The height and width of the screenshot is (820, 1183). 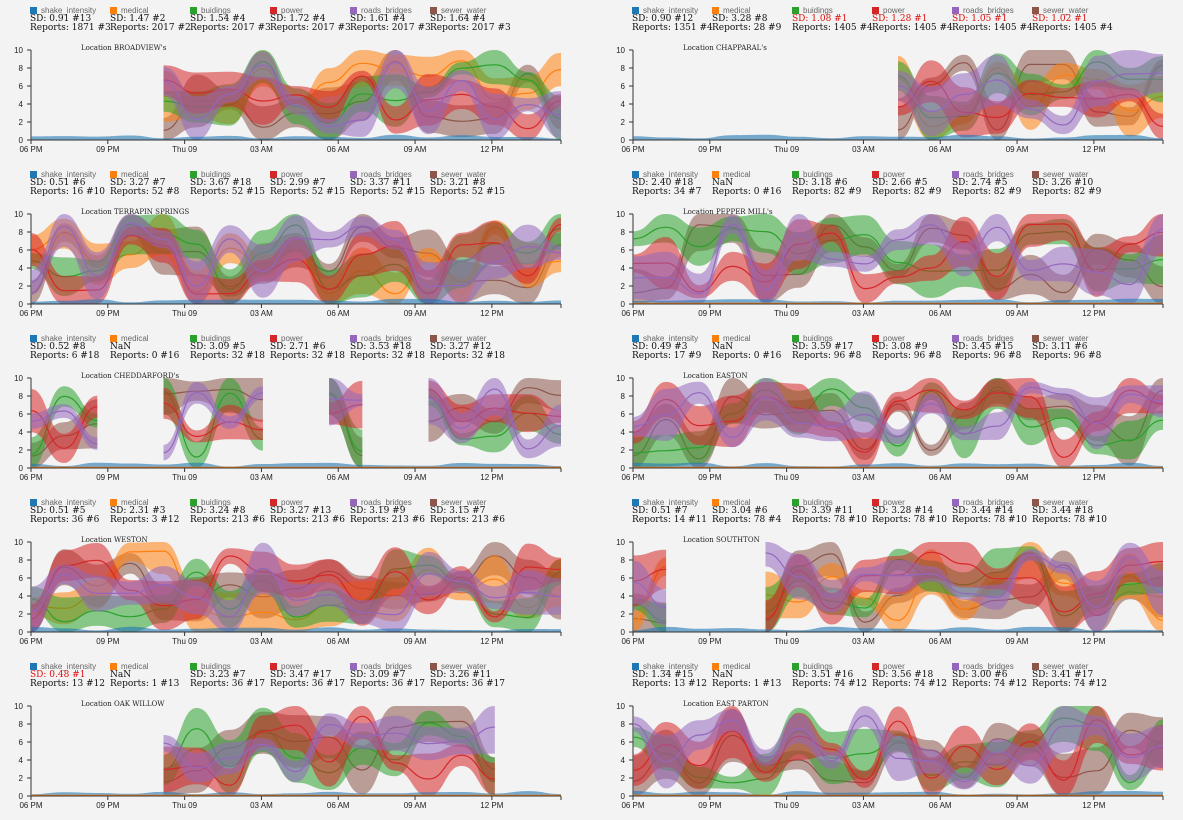 I want to click on legend-item-shake-intensity: shake_intensity SD: 0.51 #5 Reports: 36 #6, so click(x=75, y=511).